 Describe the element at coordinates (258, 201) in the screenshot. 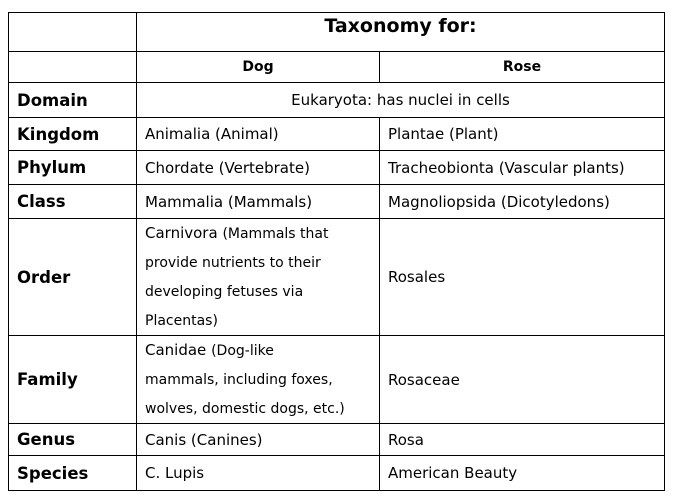

I see `dog-class: Mammalia (Mammals)` at that location.